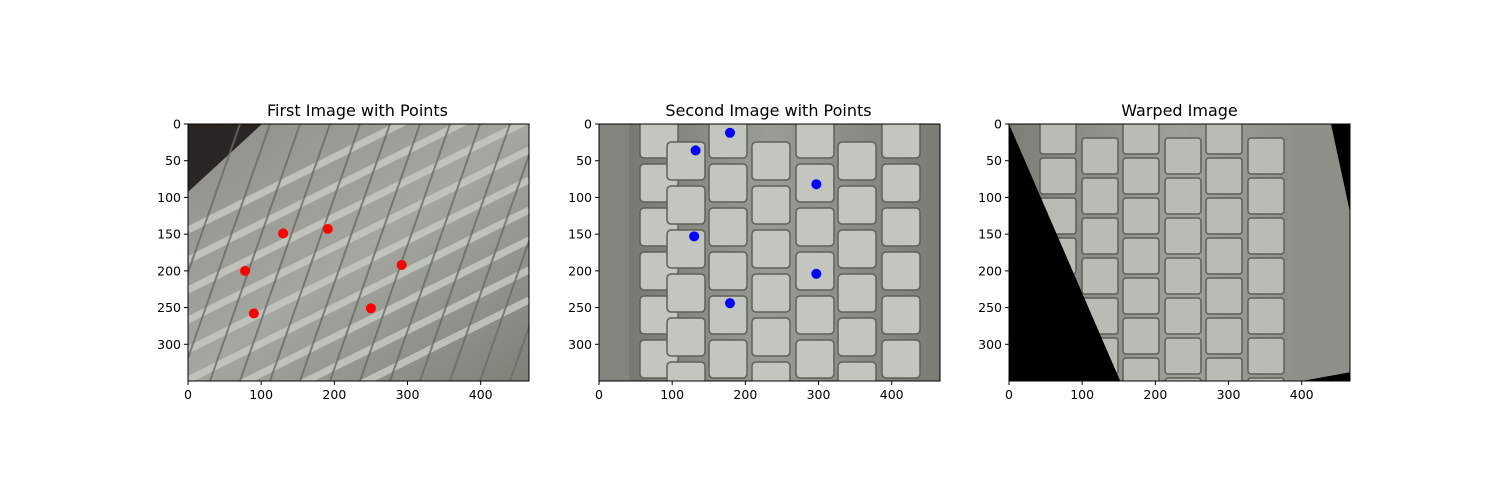 This screenshot has height=500, width=1500. I want to click on keyboard-photo-first, so click(358, 252).